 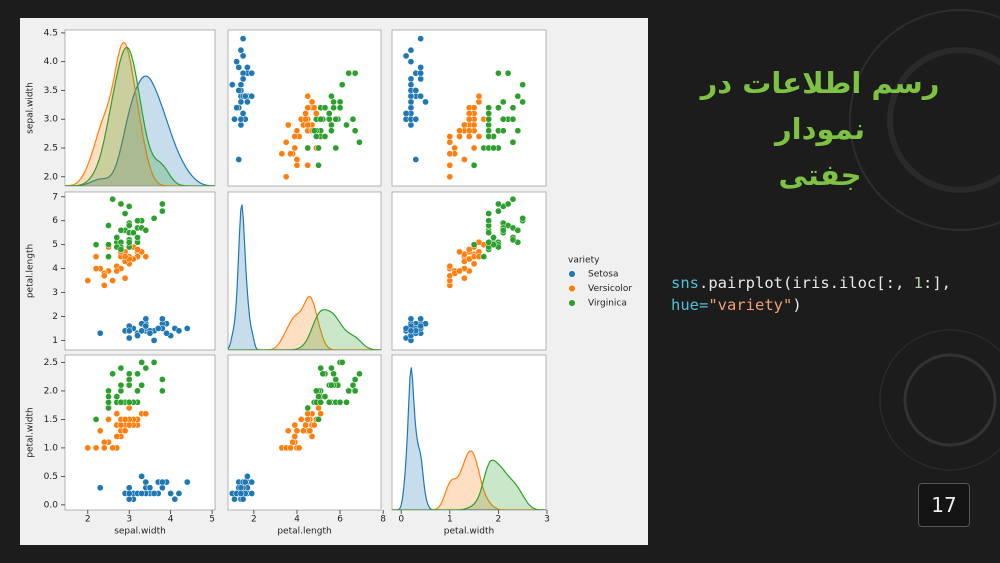 I want to click on code-line: sns.pairplot(iris.iloc[:, 1:],, so click(x=811, y=283).